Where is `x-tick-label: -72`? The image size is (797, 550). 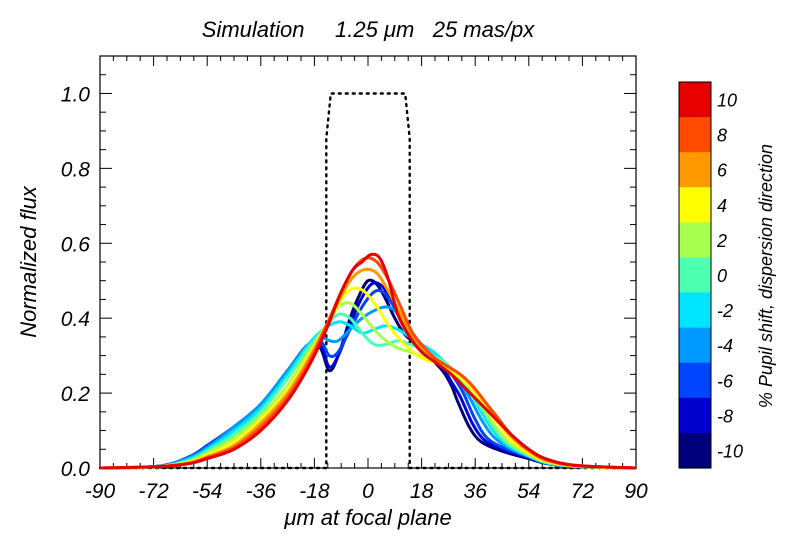
x-tick-label: -72 is located at coordinates (153, 491).